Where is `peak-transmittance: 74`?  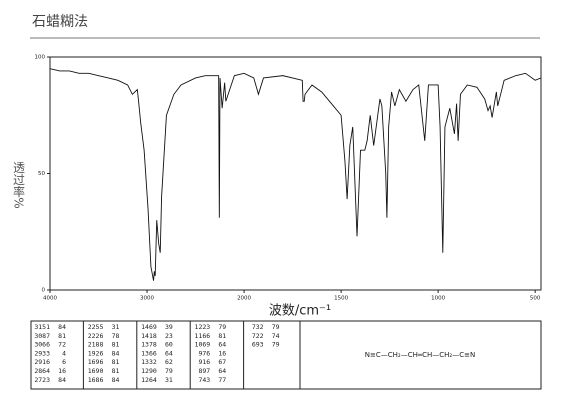 peak-transmittance: 74 is located at coordinates (276, 336).